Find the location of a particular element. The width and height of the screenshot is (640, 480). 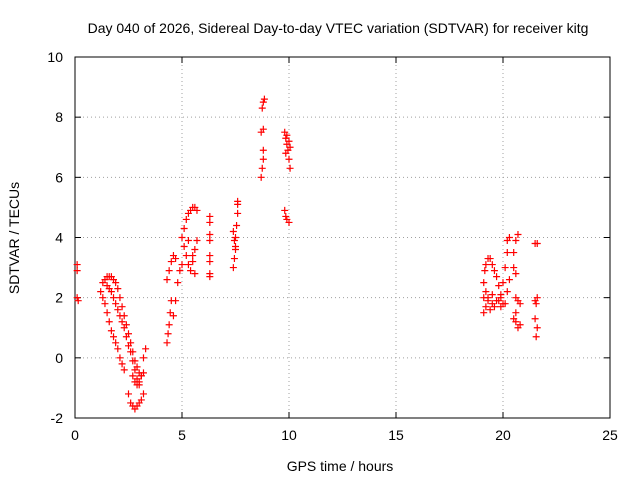

y-axis-label: SDTVAR / TECUs is located at coordinates (14, 238).